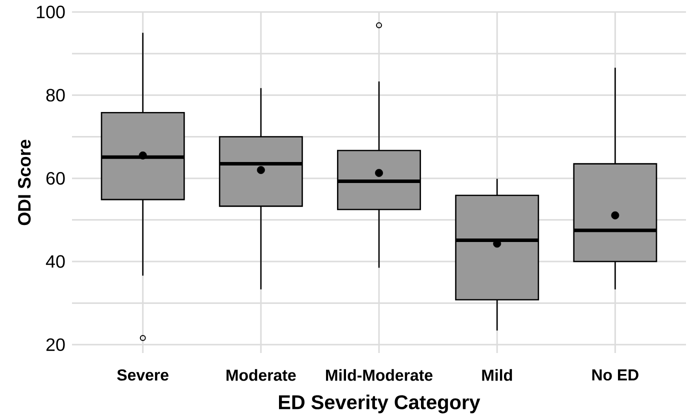  I want to click on y-tick-label: 80, so click(55, 95).